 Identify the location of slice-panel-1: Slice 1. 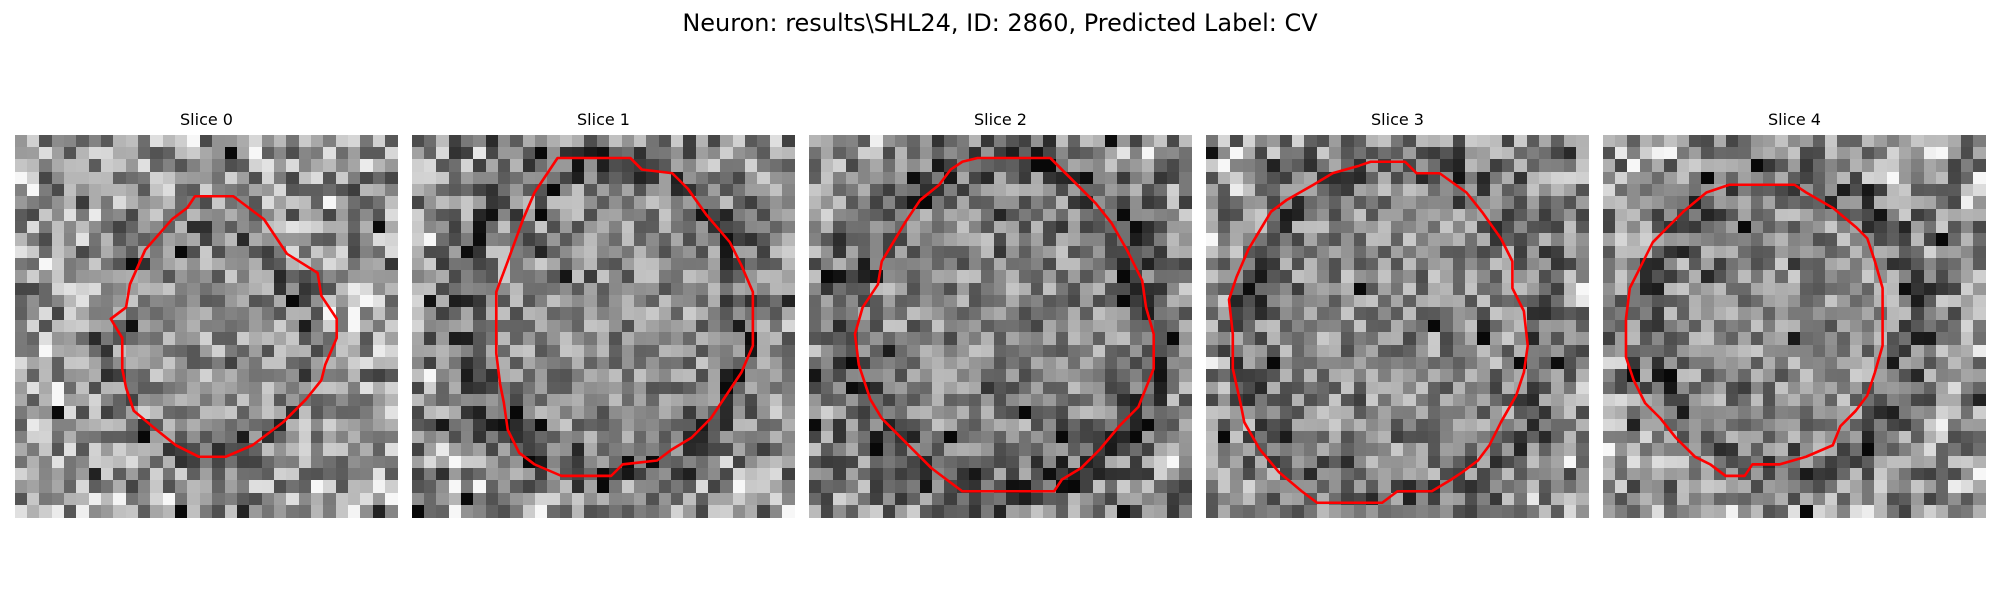
(603, 313).